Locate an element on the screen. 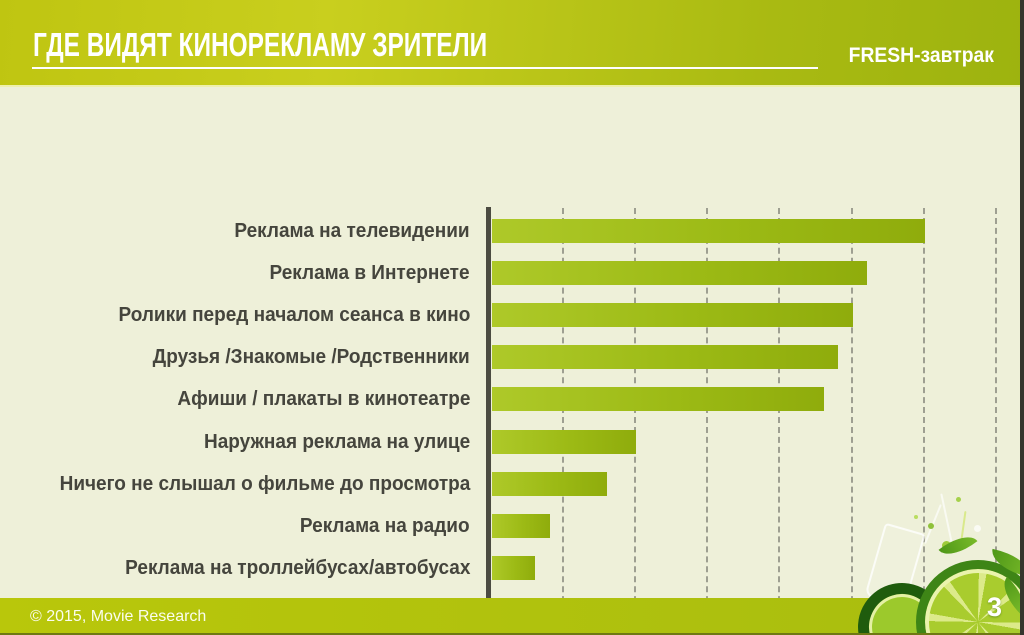 The image size is (1024, 635). brand-logo: FRESH-завтрак is located at coordinates (921, 55).